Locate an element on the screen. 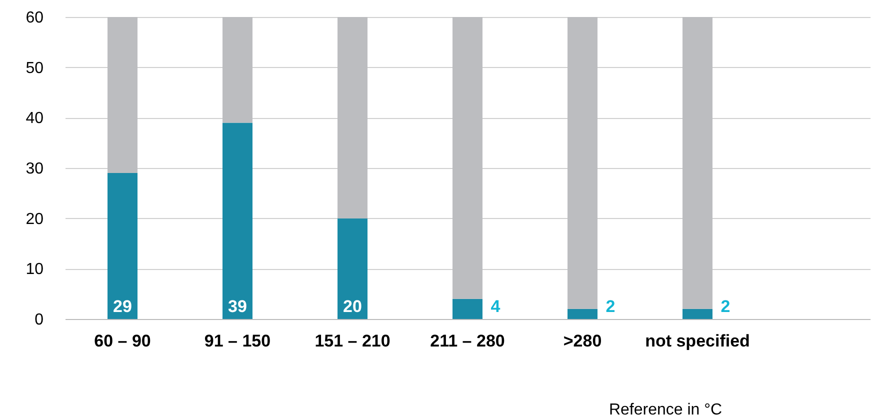  data-label: 39 is located at coordinates (237, 306).